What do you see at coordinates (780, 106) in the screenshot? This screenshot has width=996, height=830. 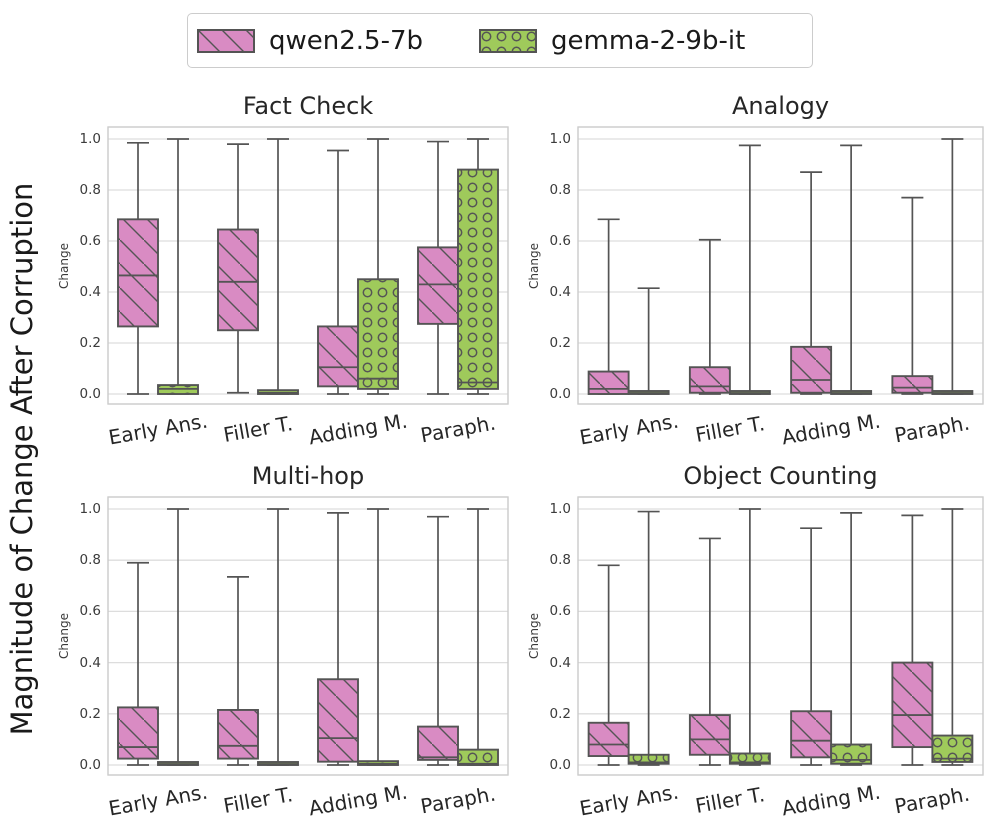 I see `subplot-title-analogy: Analogy` at bounding box center [780, 106].